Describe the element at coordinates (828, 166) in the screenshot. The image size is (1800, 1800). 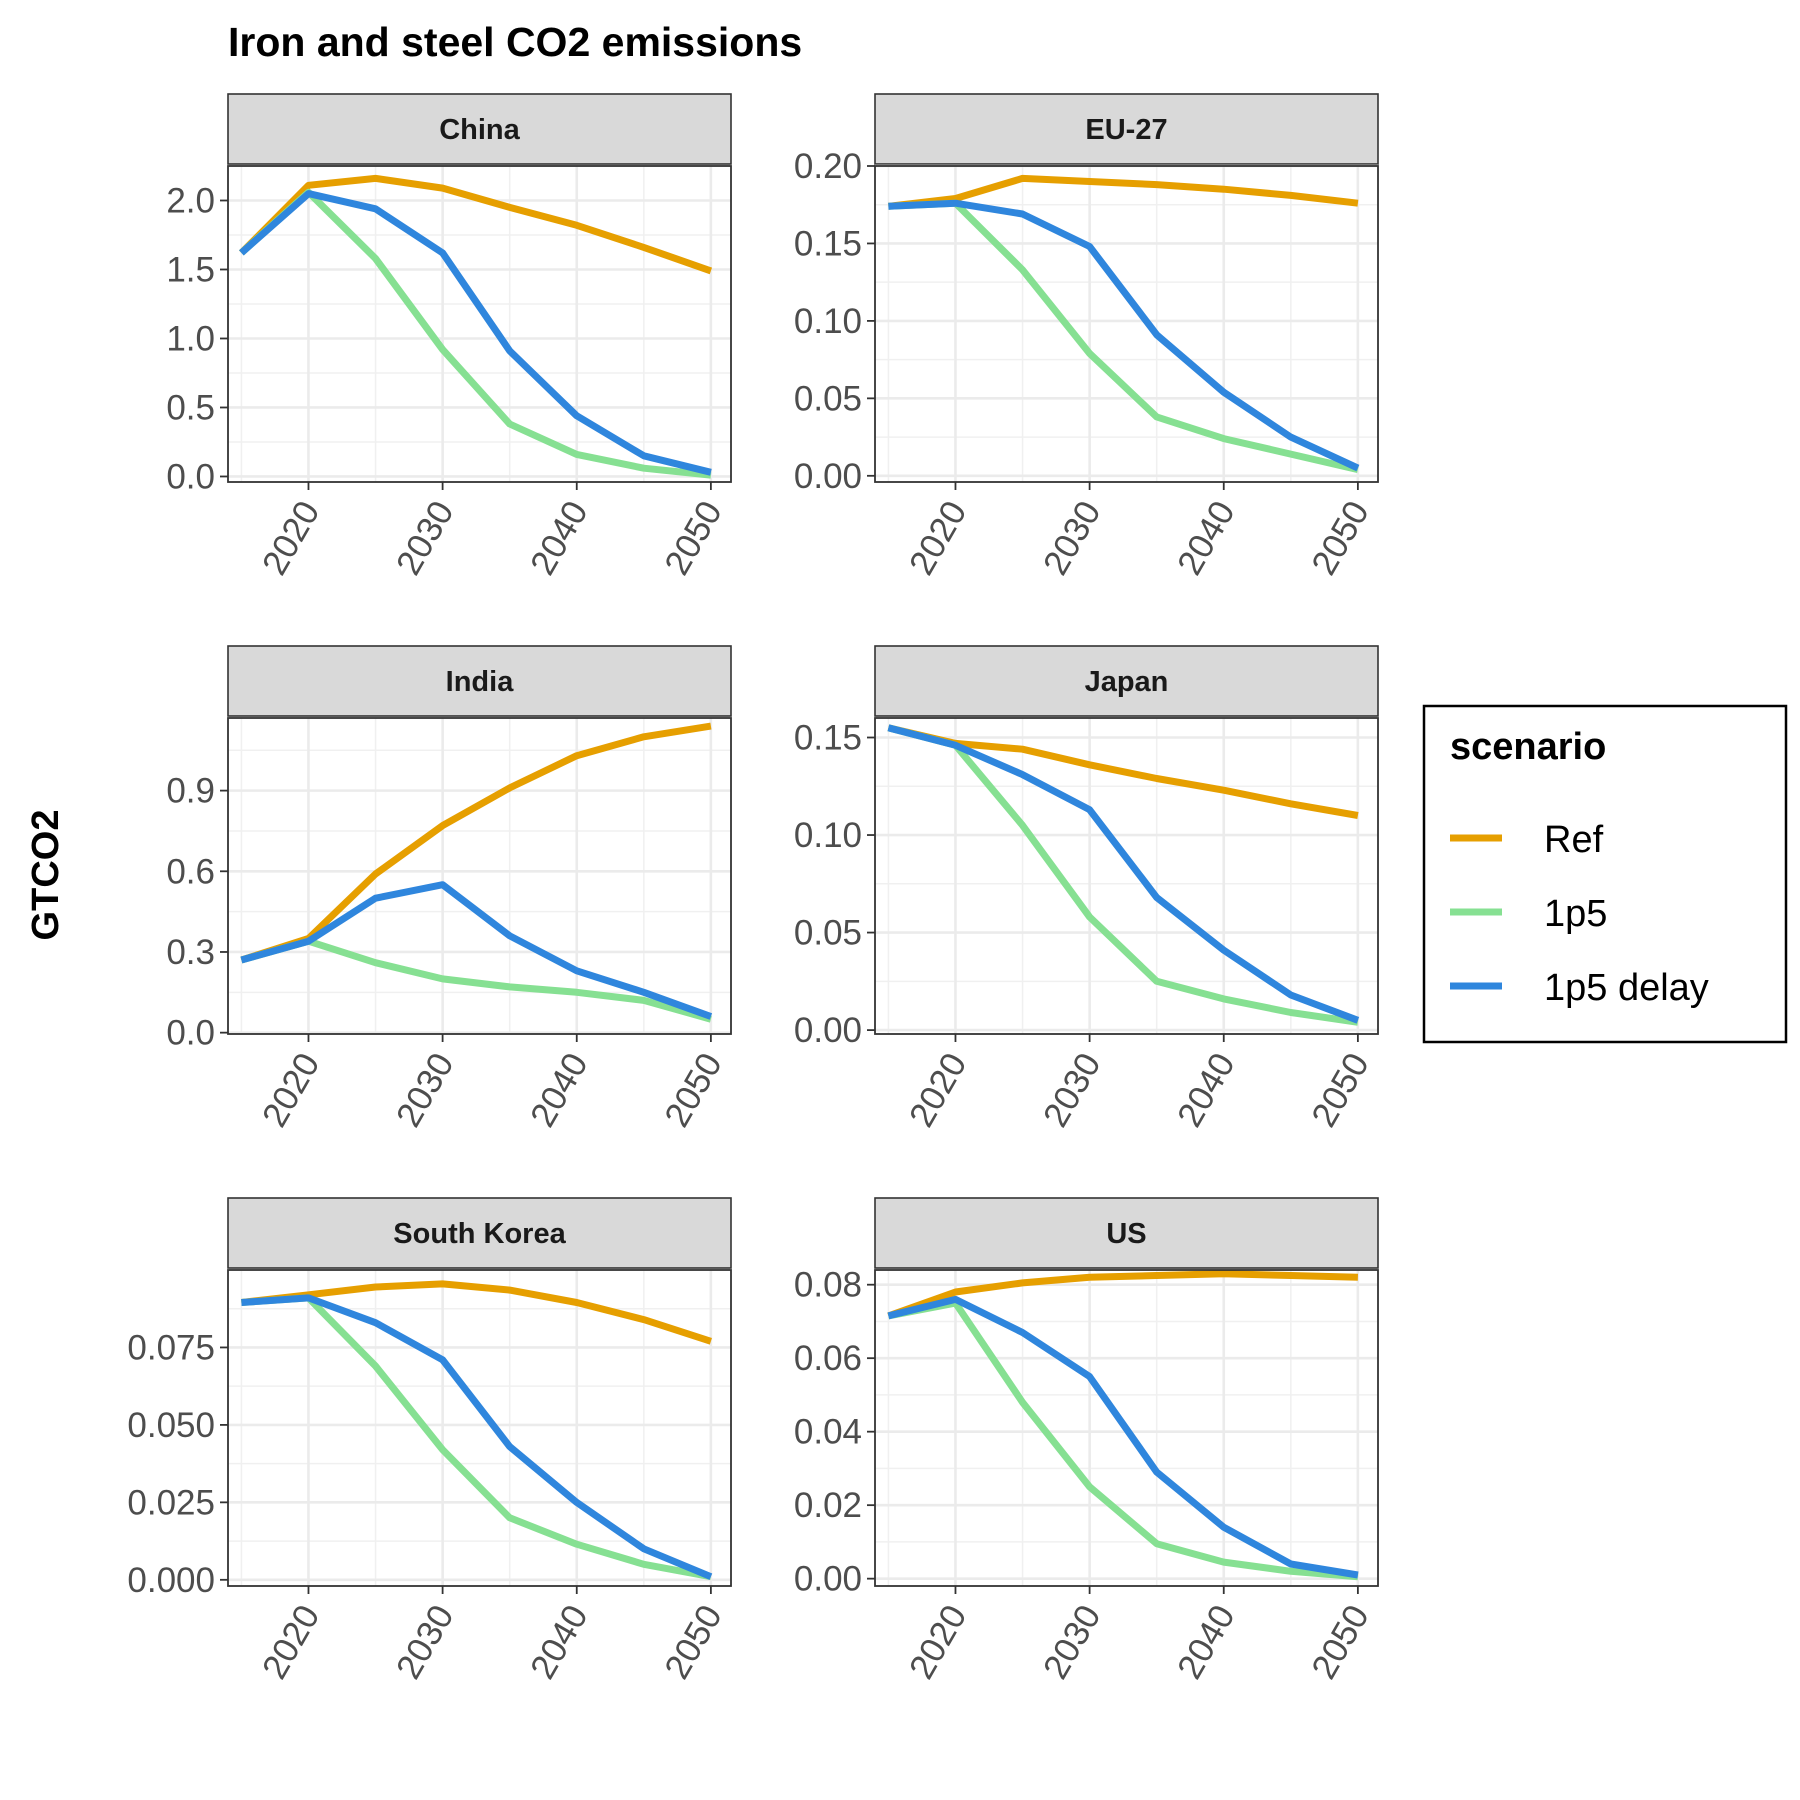
I see `y-tick-label: 0.20` at that location.